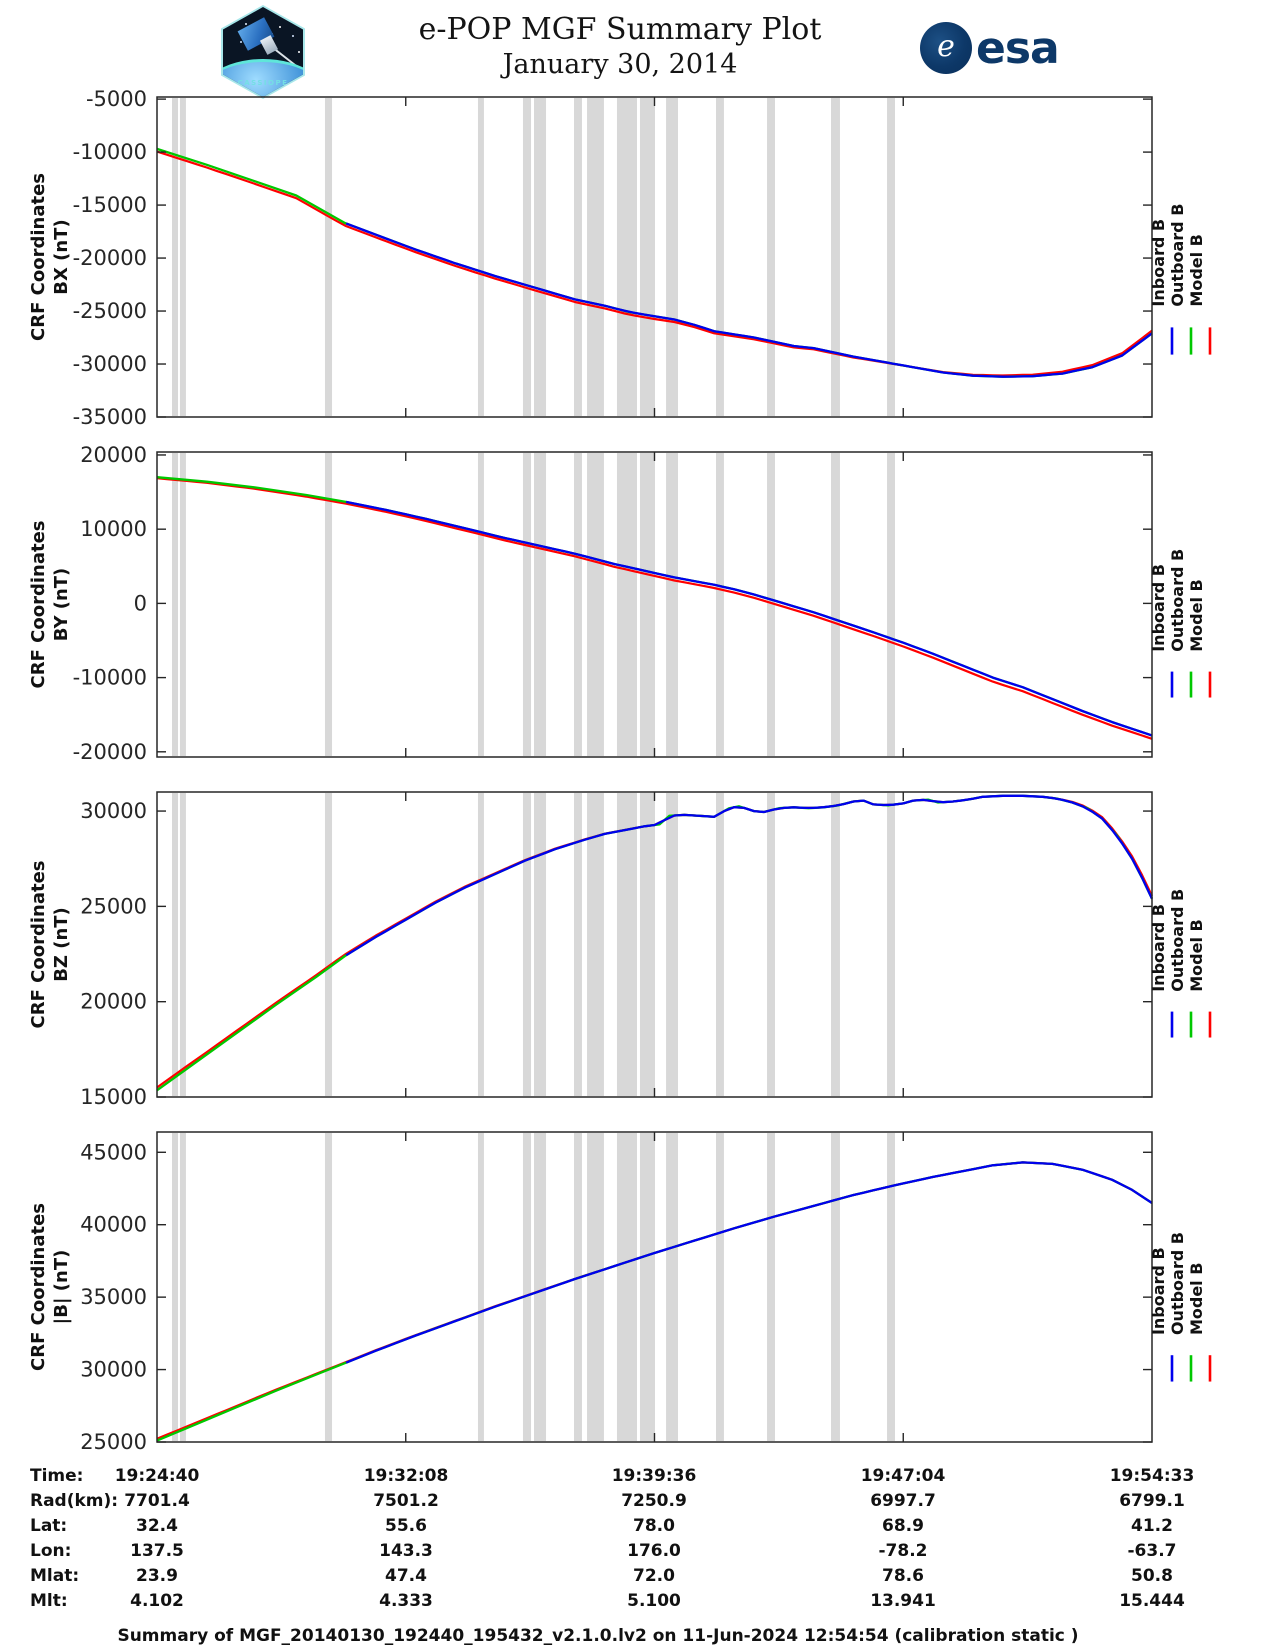 The height and width of the screenshot is (1650, 1275). I want to click on y-tick-label: -25000, so click(110, 311).